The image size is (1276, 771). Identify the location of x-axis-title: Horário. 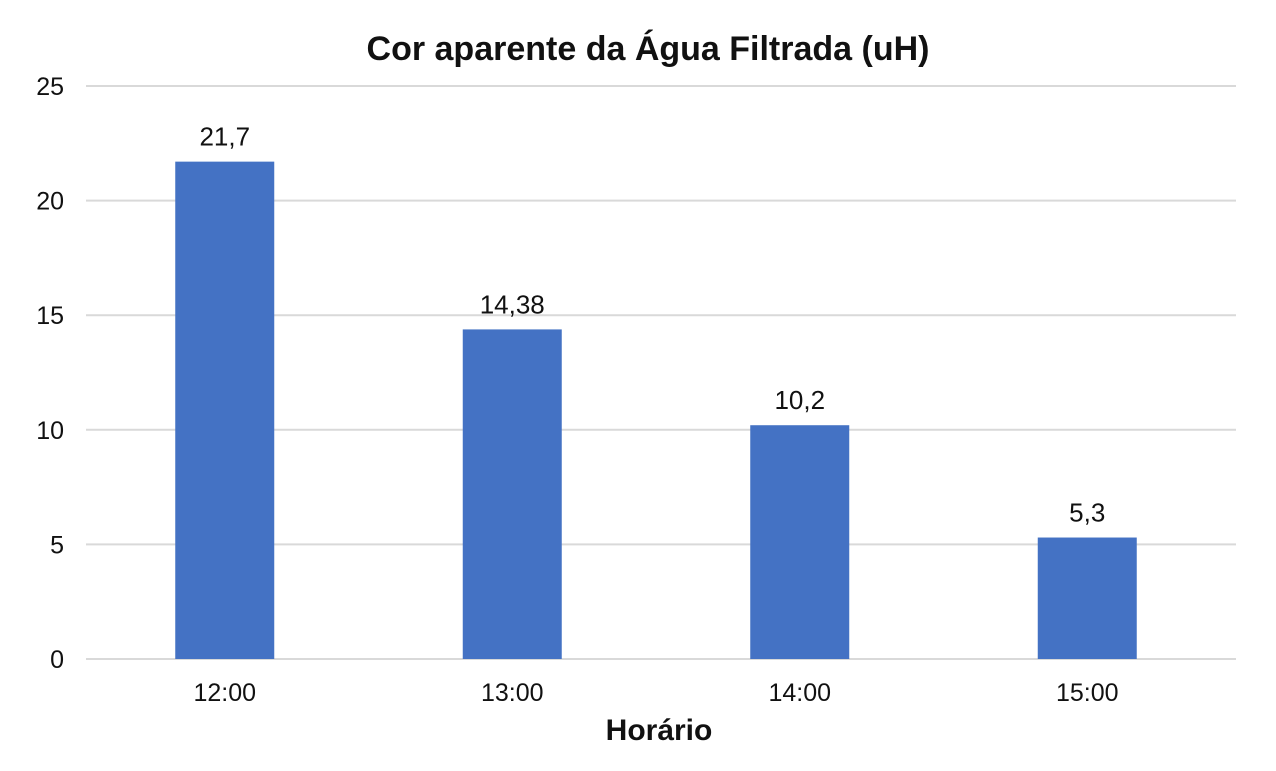
(659, 730).